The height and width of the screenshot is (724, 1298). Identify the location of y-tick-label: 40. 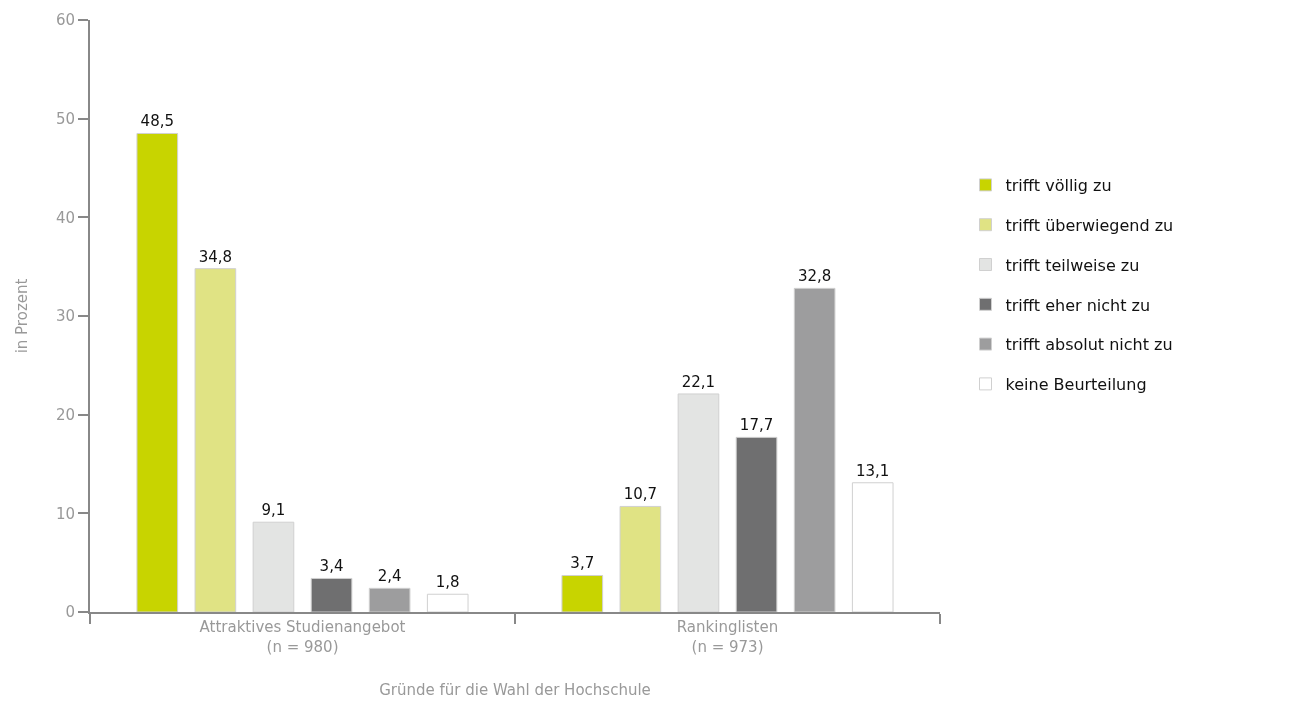
(65, 217).